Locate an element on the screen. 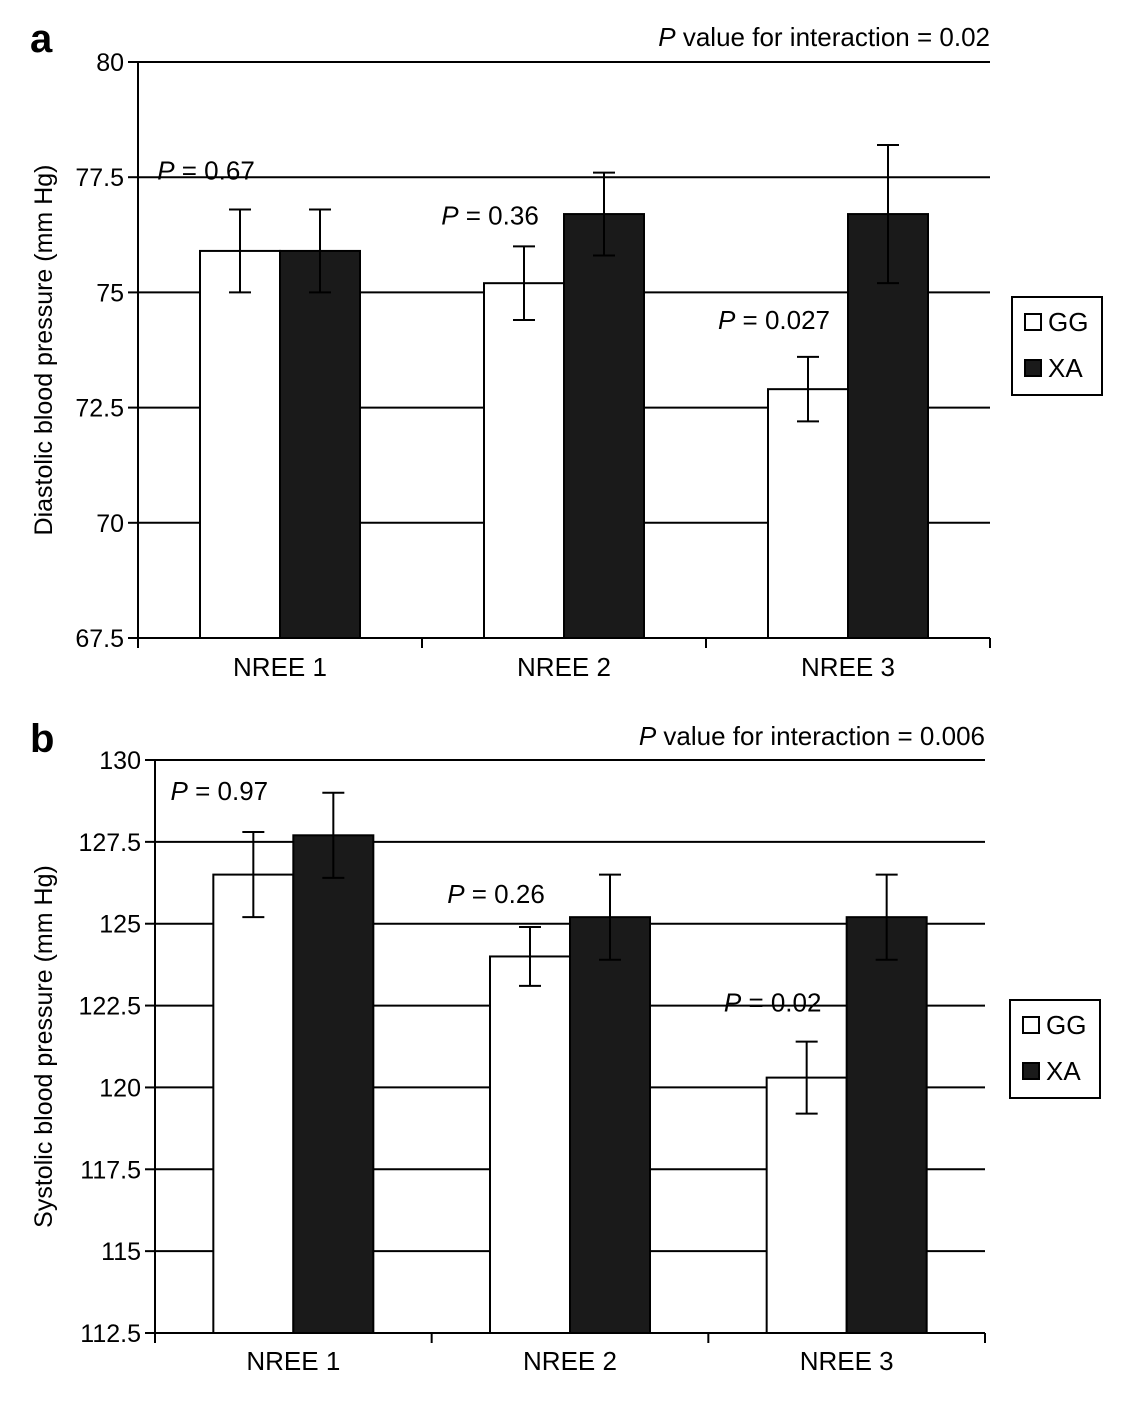 The image size is (1146, 1402). y-tick-label: 125 is located at coordinates (120, 925).